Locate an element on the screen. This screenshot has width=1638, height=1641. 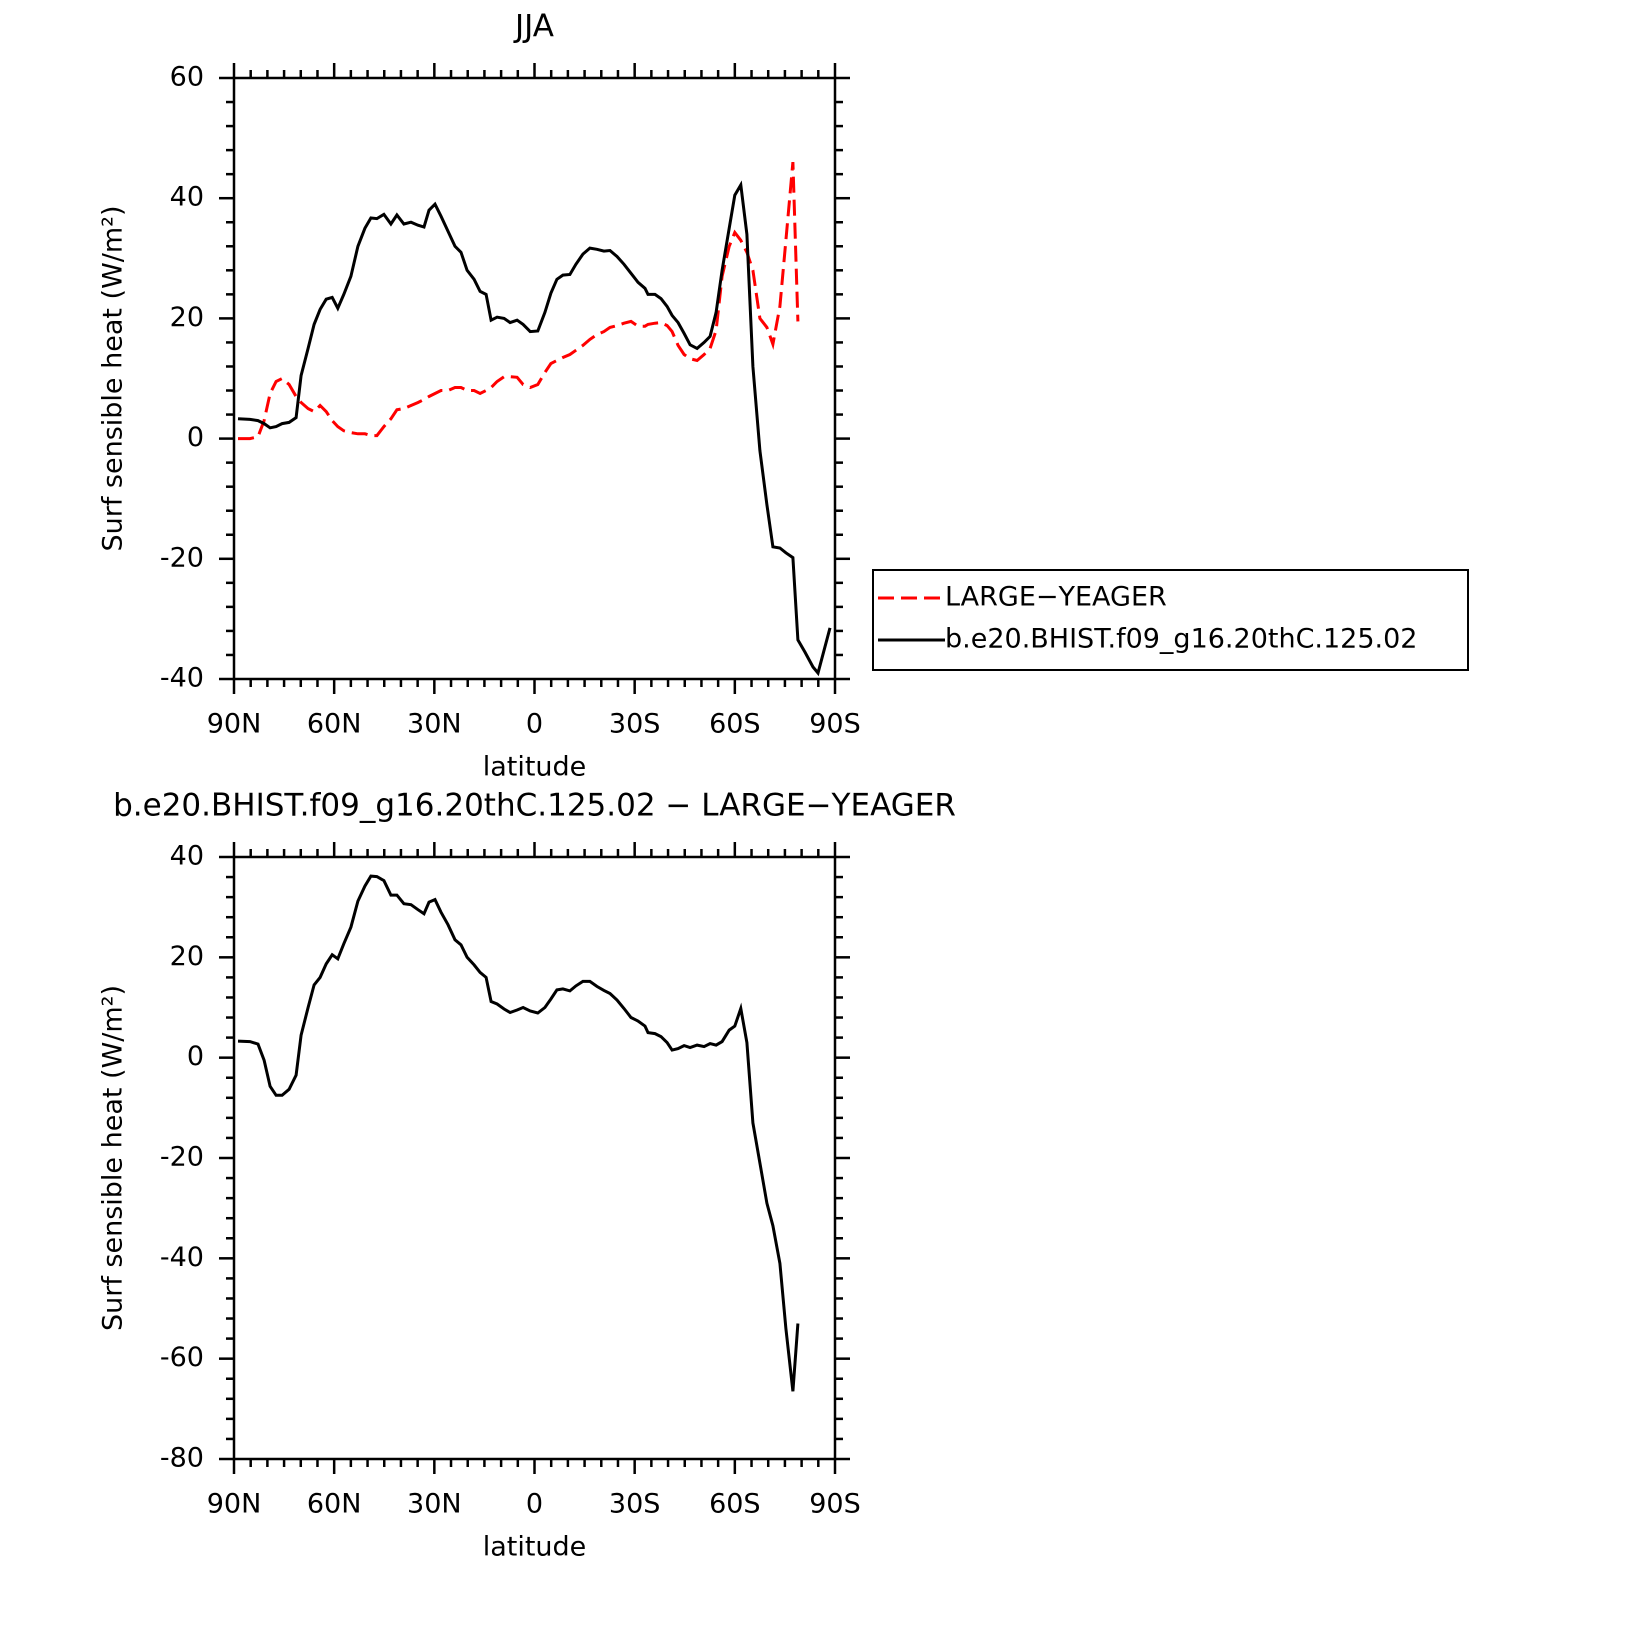
y-tick-label: 60 is located at coordinates (187, 77).